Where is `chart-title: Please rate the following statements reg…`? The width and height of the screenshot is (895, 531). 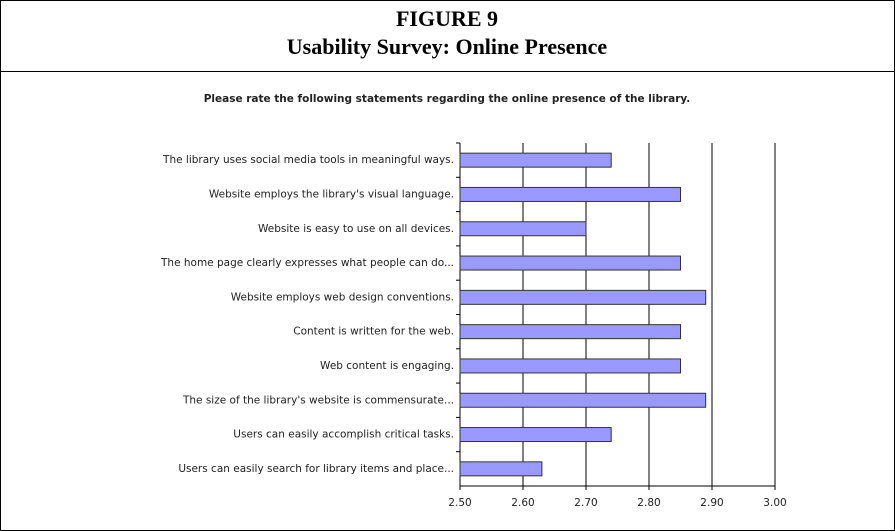
chart-title: Please rate the following statements reg… is located at coordinates (447, 99).